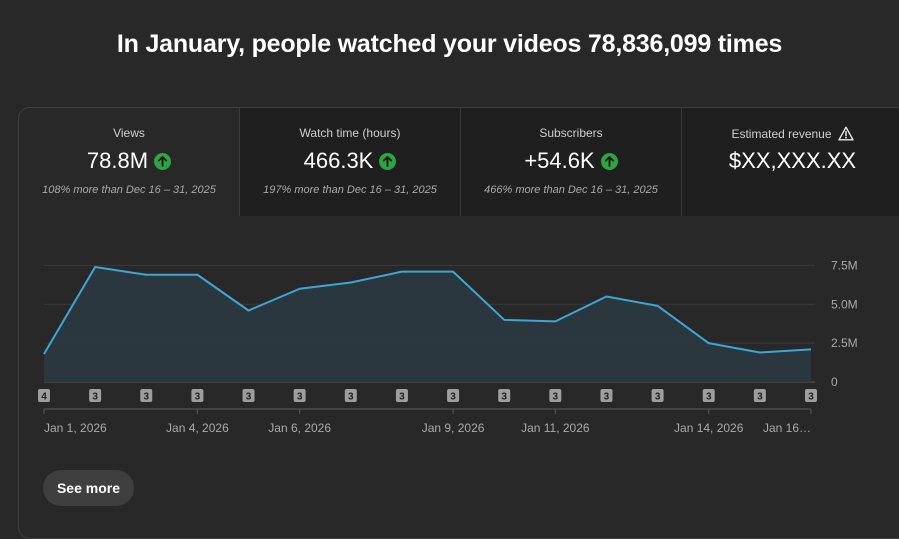 The image size is (899, 539). Describe the element at coordinates (834, 382) in the screenshot. I see `y-tick-label: 0` at that location.